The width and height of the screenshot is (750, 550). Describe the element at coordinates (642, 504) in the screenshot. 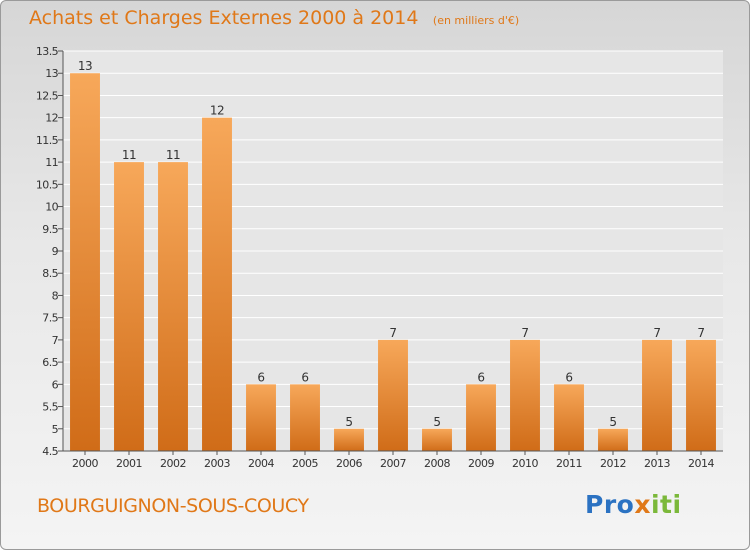

I see `logo-part-x: x` at that location.